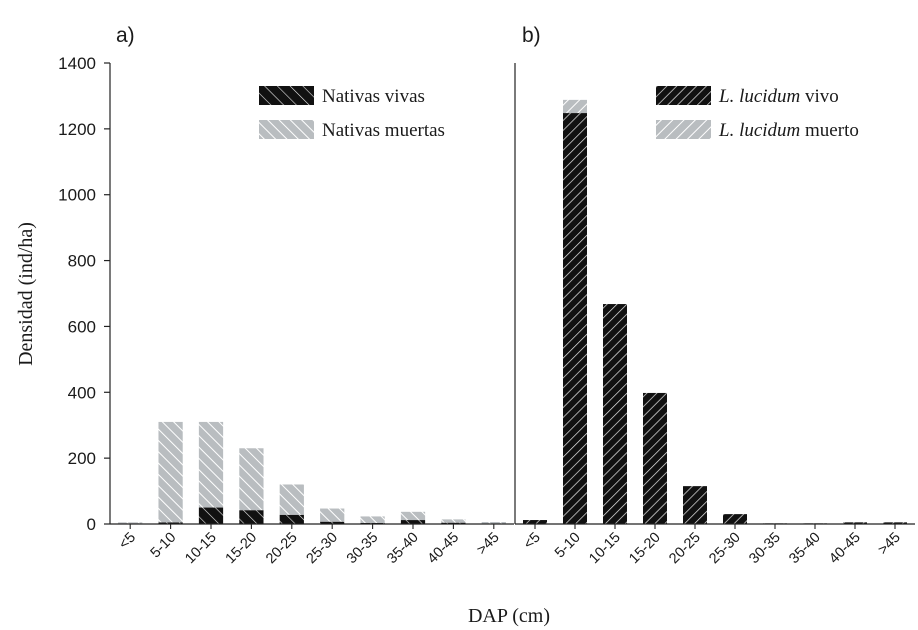  Describe the element at coordinates (77, 63) in the screenshot. I see `y-tick-label: 1400` at that location.